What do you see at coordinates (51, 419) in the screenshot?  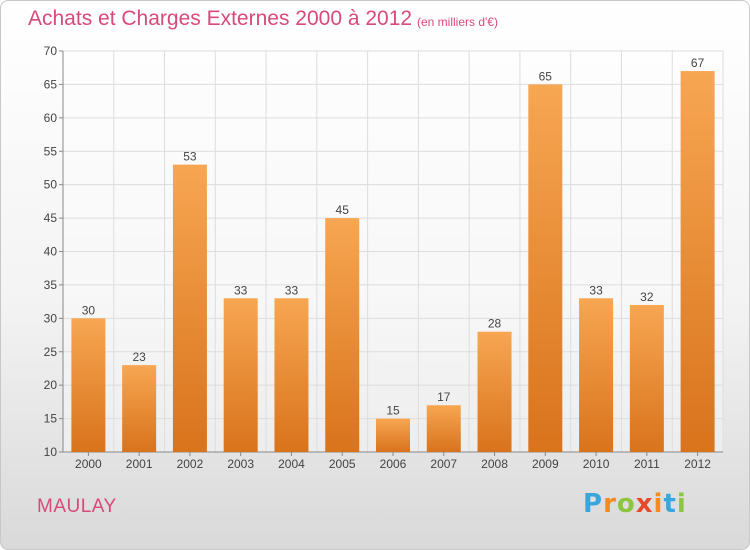 I see `y-tick-label: 15` at bounding box center [51, 419].